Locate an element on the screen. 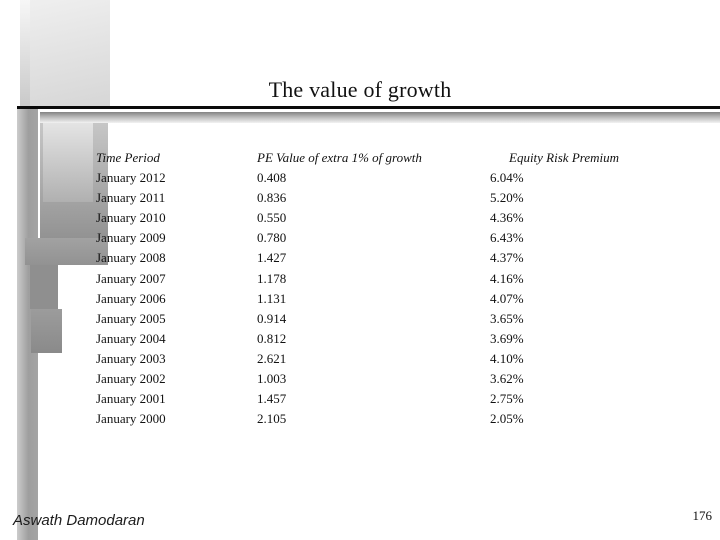  table-row: January 2012 0.408 6.04% is located at coordinates (402, 178).